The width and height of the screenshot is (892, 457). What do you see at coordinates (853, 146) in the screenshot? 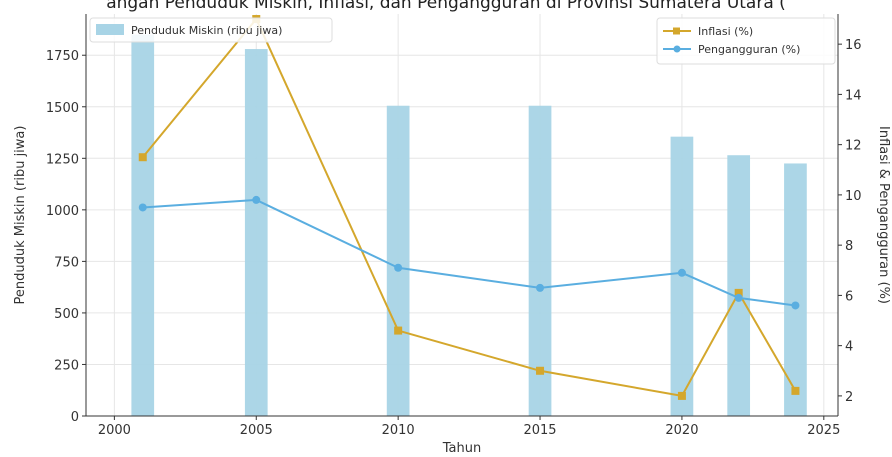
I see `y-tick-label-right: 12` at bounding box center [853, 146].